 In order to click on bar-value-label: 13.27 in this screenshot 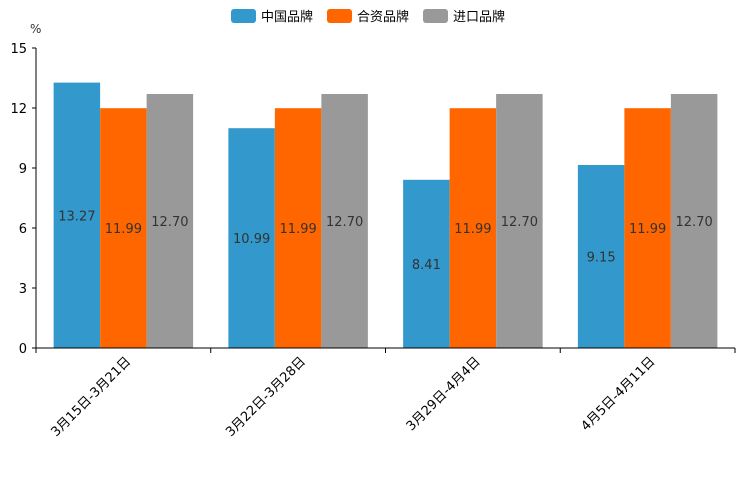, I will do `click(76, 216)`.